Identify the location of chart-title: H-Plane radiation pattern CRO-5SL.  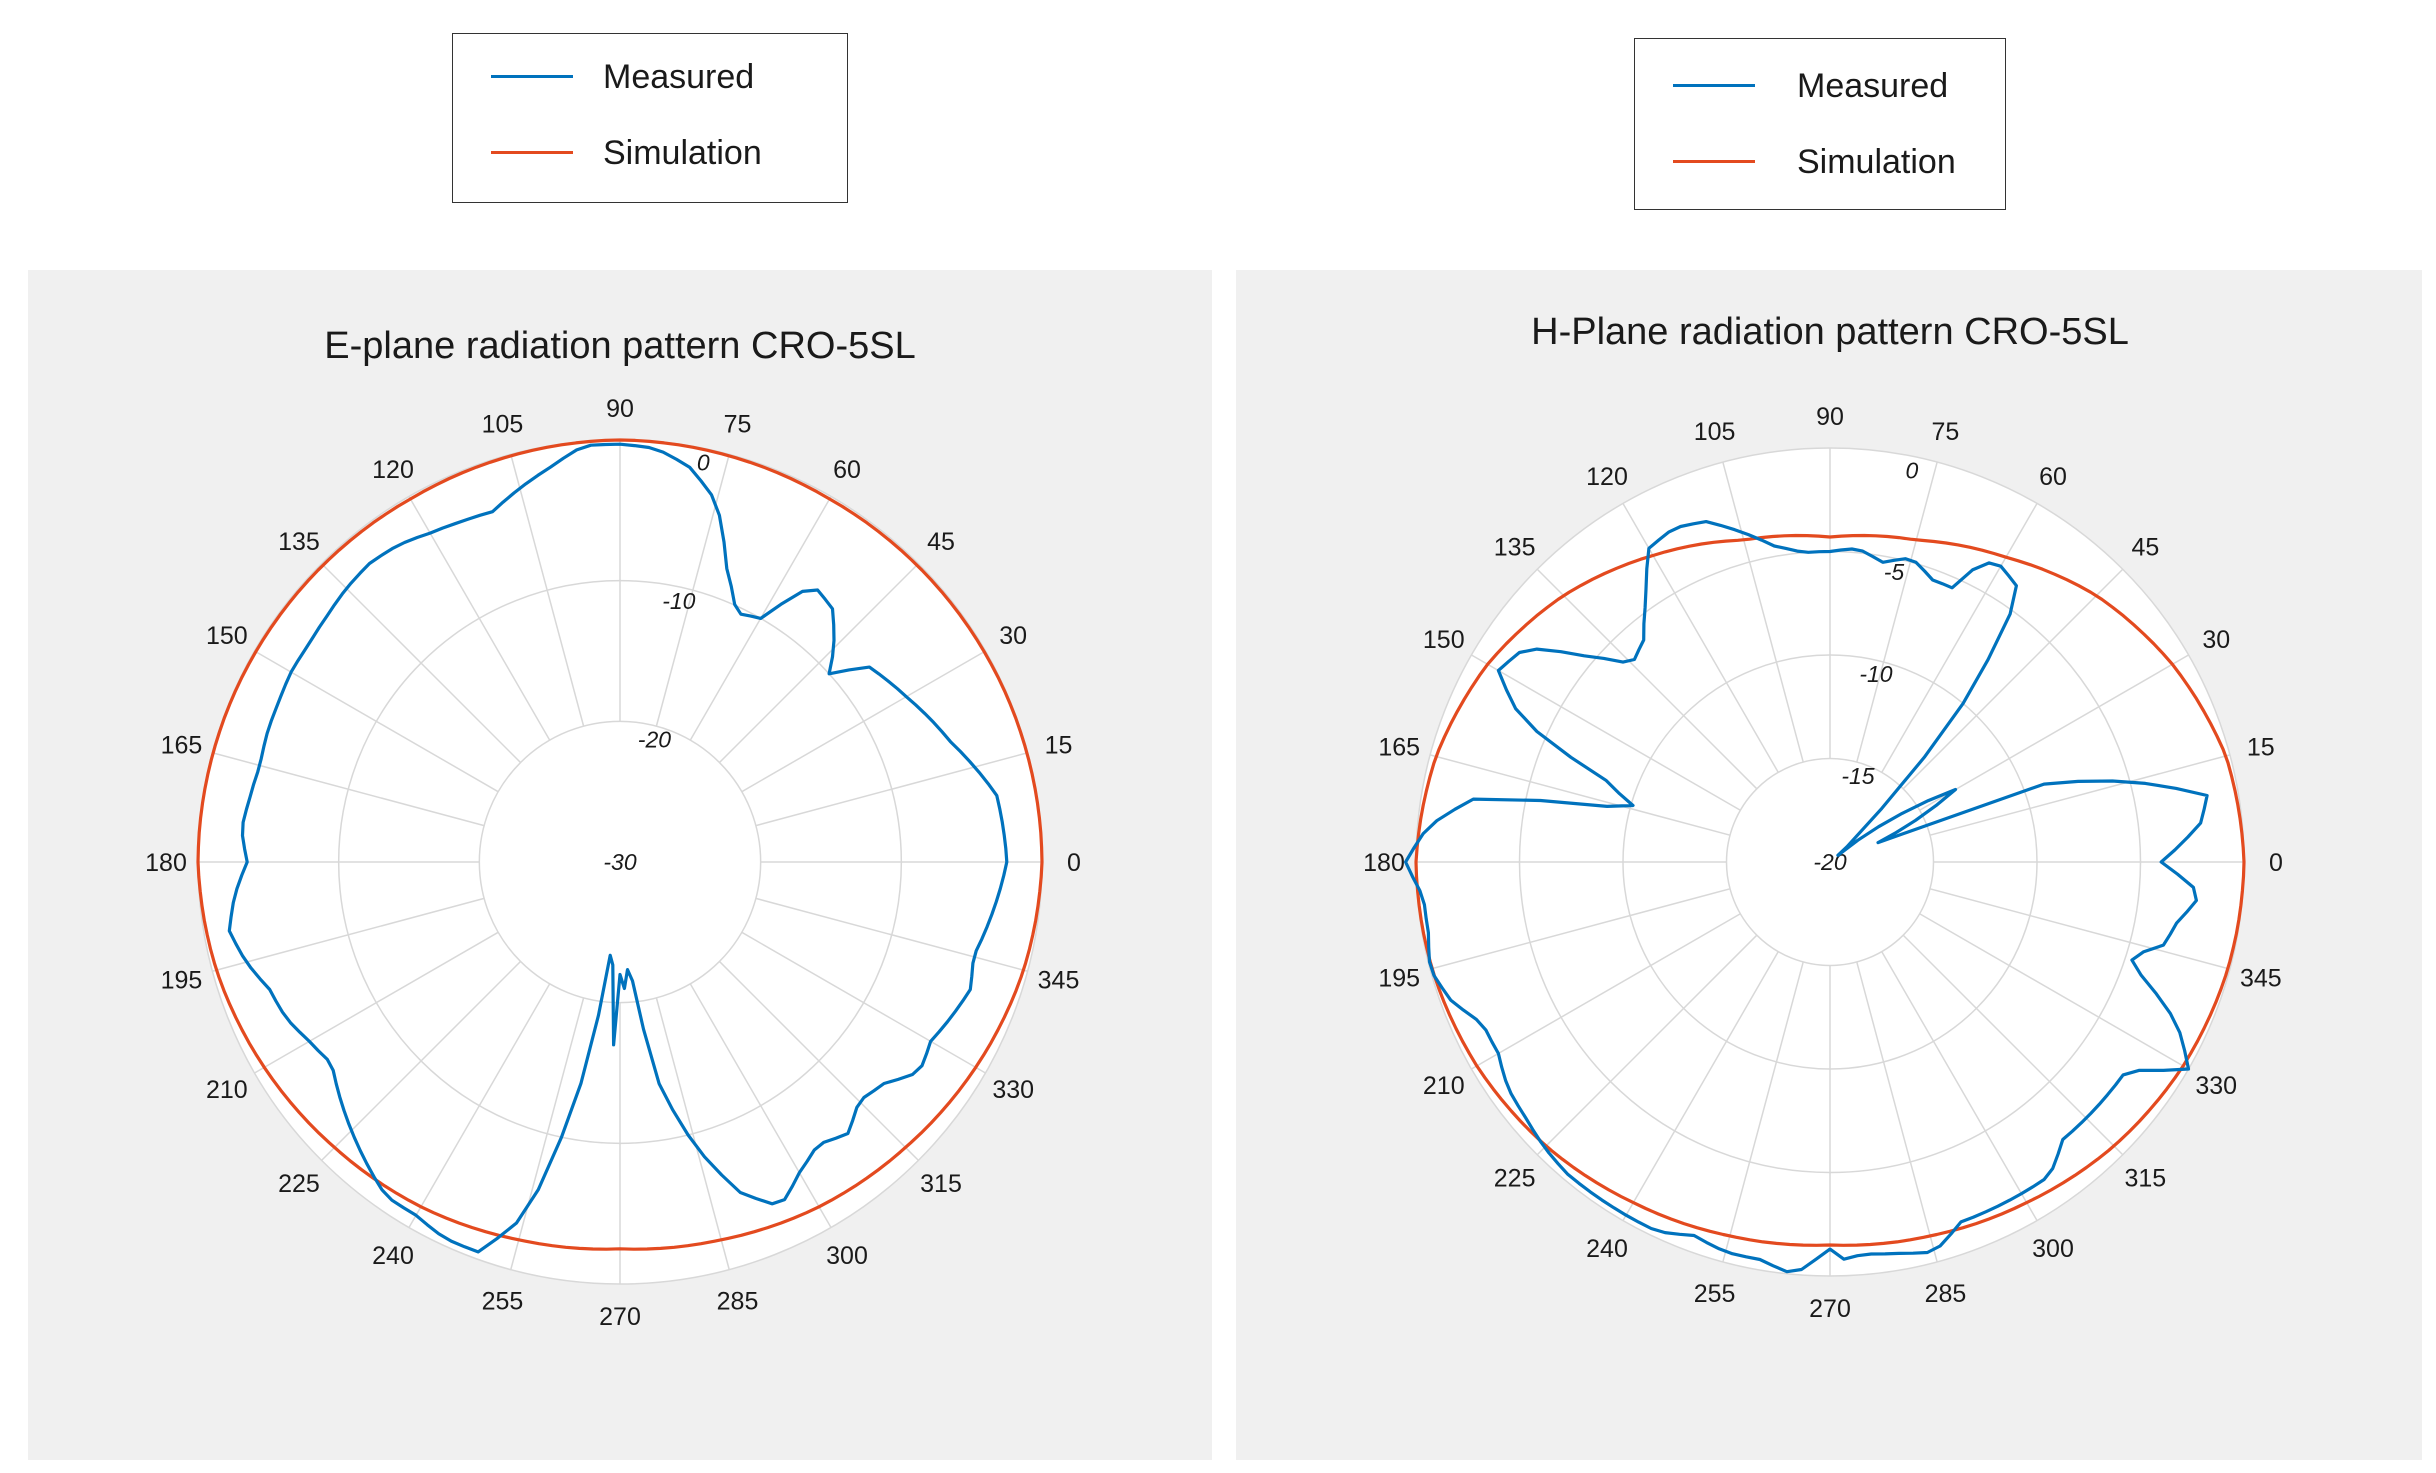
(1830, 332).